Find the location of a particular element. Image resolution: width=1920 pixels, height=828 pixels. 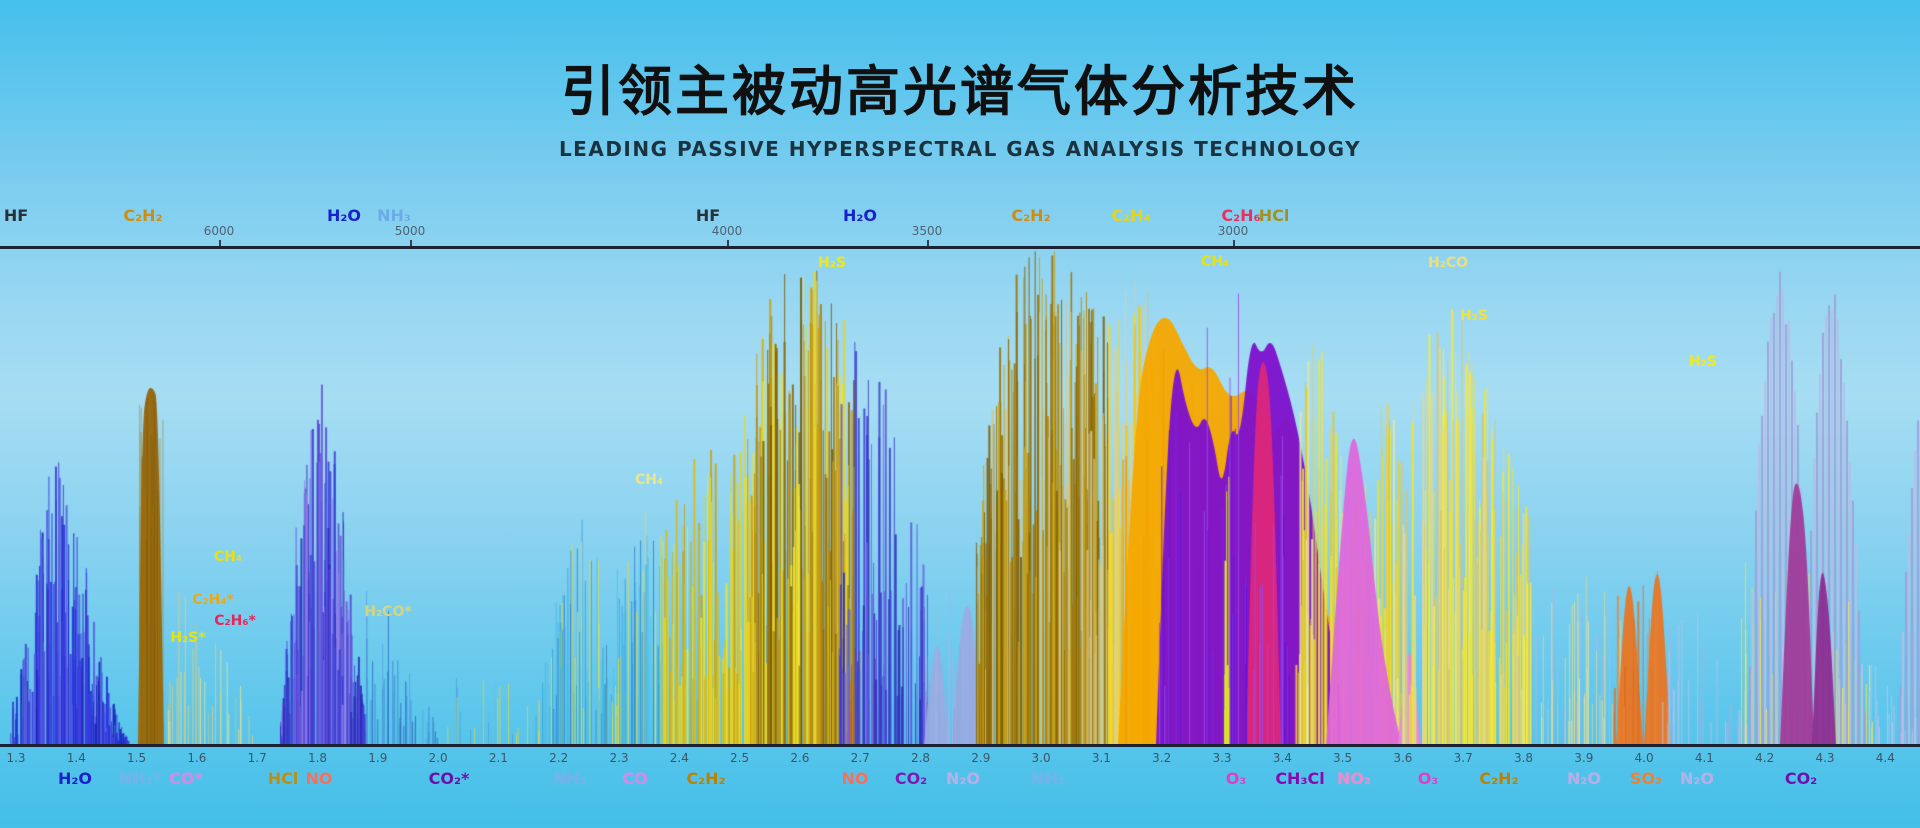

bottom-axis-tick-label: 4.4 is located at coordinates (1885, 758).